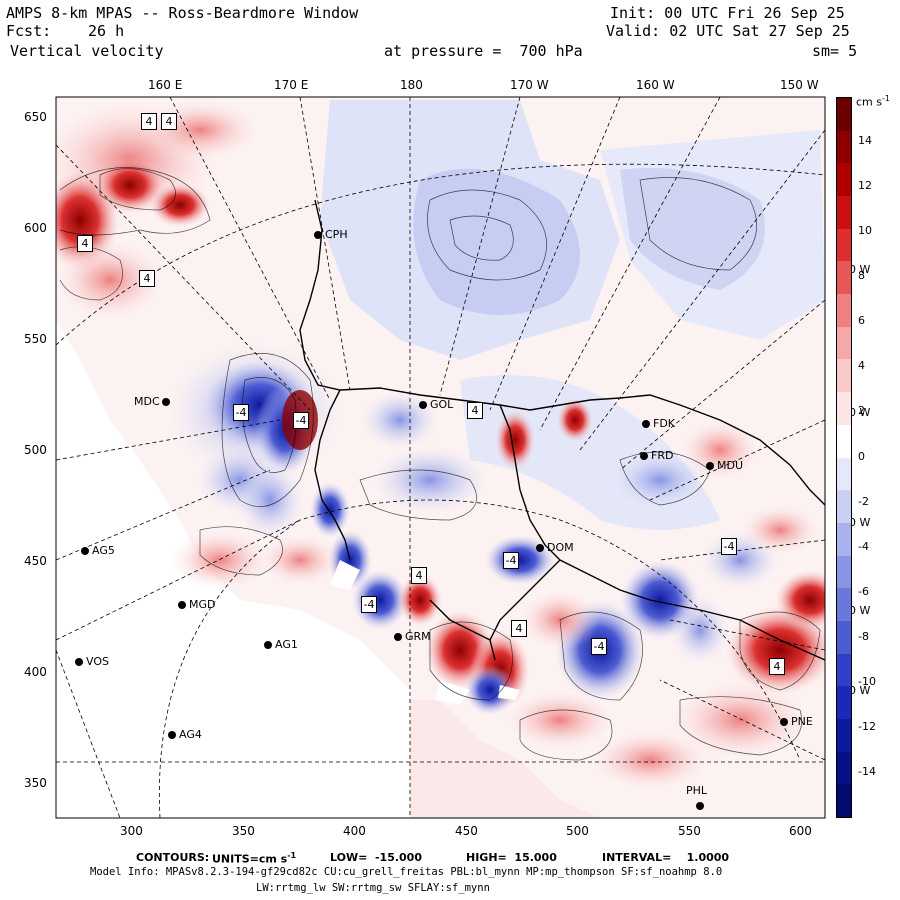 Image resolution: width=900 pixels, height=900 pixels. Describe the element at coordinates (442, 404) in the screenshot. I see `station-label-gol: GOL` at that location.